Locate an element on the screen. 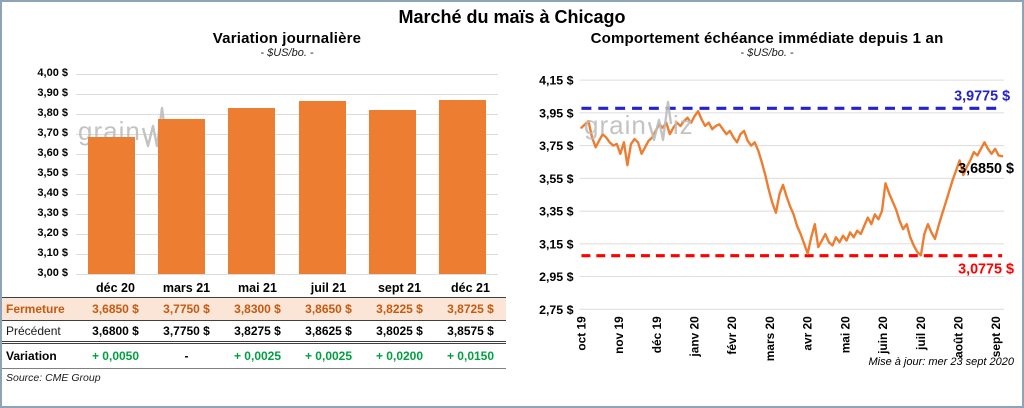 This screenshot has width=1024, height=408. bar-chart-subtitle: - $US/bo. - is located at coordinates (287, 53).